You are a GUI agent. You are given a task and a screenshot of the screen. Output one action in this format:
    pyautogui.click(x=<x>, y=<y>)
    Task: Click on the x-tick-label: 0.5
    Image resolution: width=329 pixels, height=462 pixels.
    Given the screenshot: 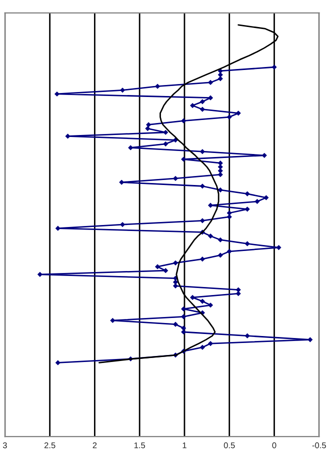 What is the action you would take?
    pyautogui.click(x=229, y=445)
    